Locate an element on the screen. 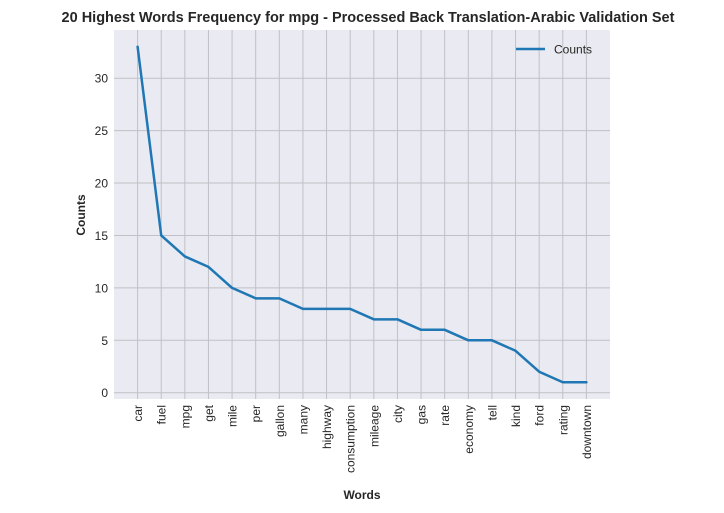 The width and height of the screenshot is (724, 513). x-axis-label: Words is located at coordinates (361, 495).